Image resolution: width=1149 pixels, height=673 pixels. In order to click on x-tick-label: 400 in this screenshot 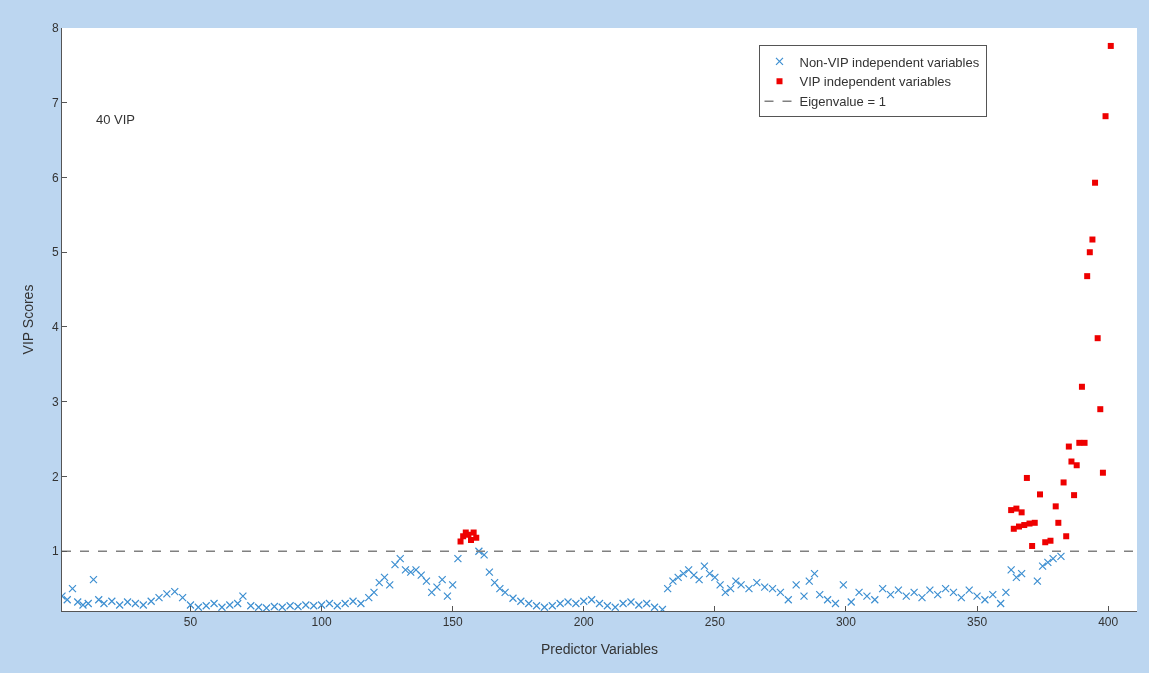, I will do `click(1108, 622)`.